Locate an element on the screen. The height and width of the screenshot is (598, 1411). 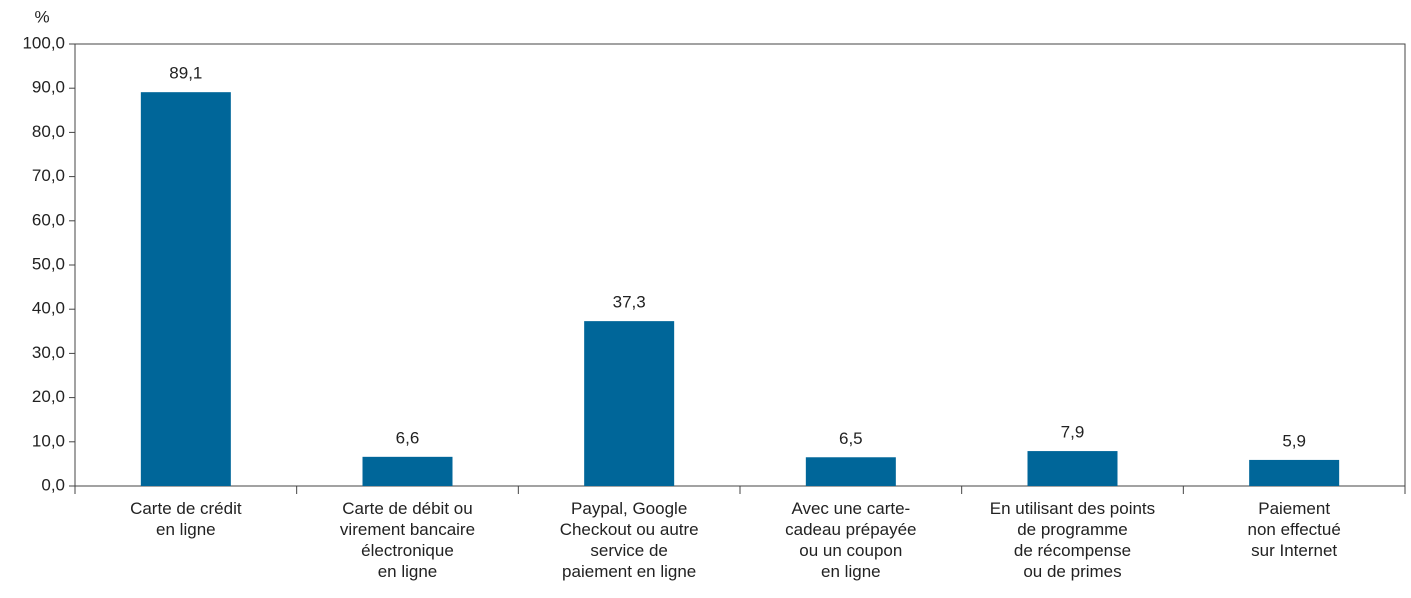
data-label: 6,5 is located at coordinates (851, 438).